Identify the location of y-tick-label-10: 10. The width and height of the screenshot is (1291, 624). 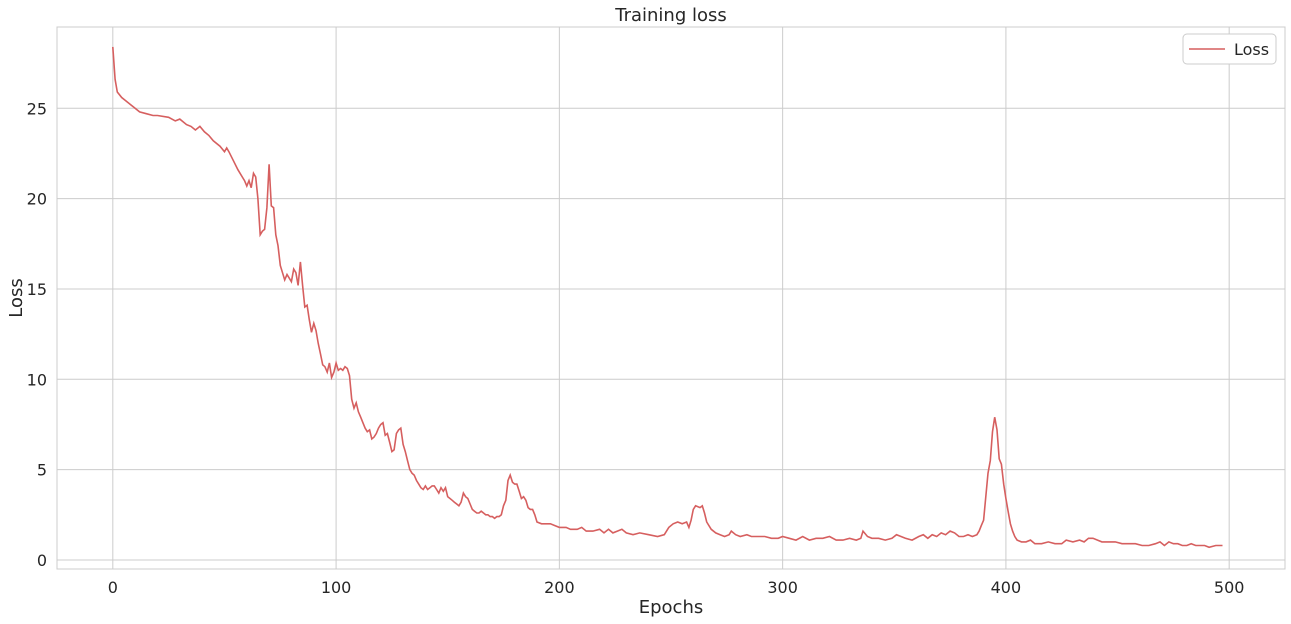
(37, 379).